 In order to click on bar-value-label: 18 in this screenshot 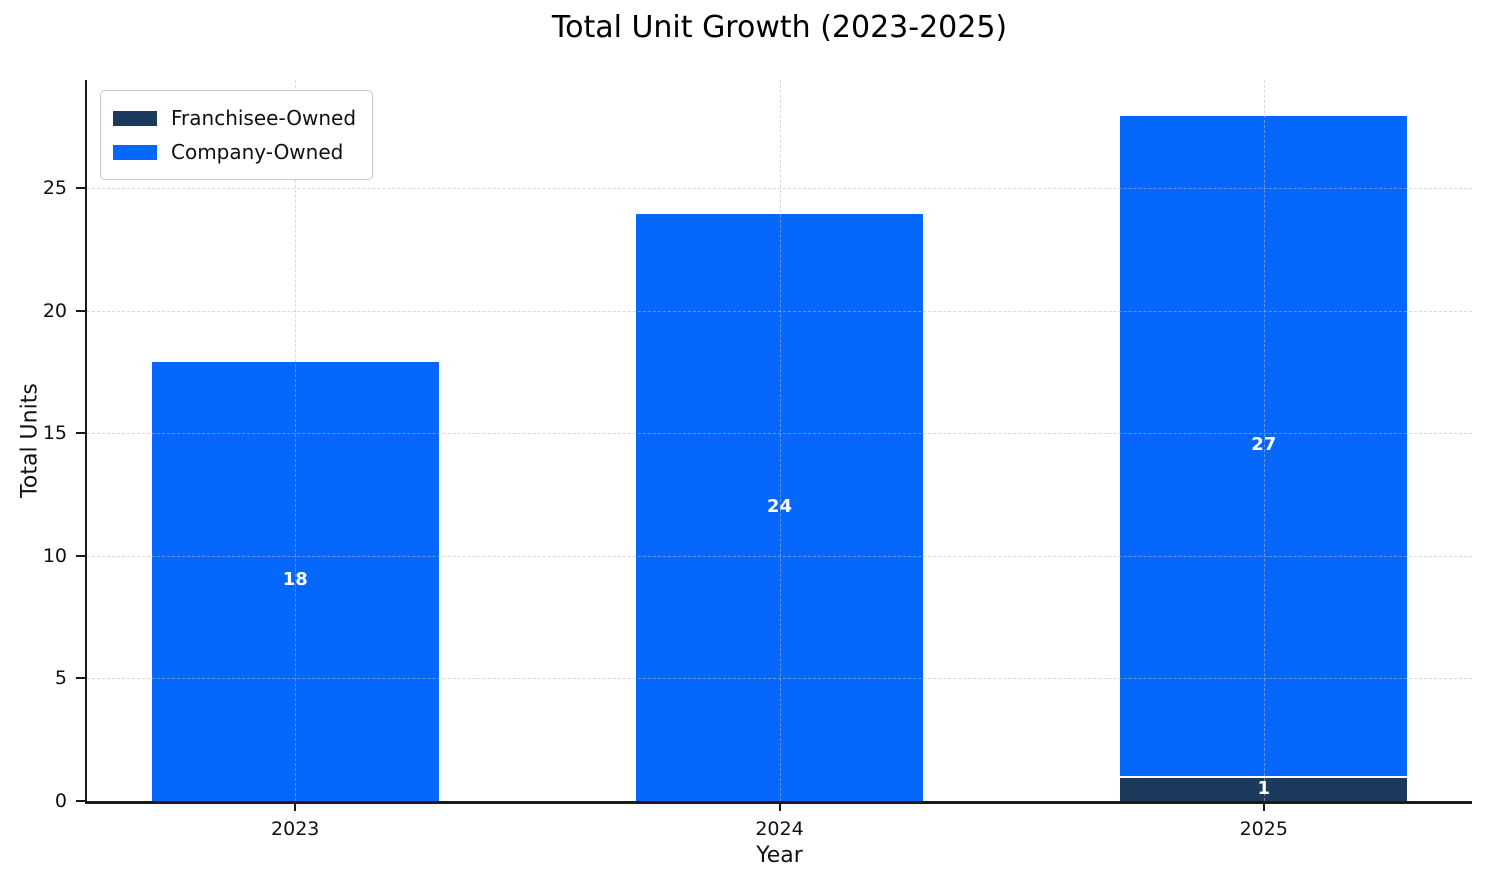, I will do `click(295, 580)`.